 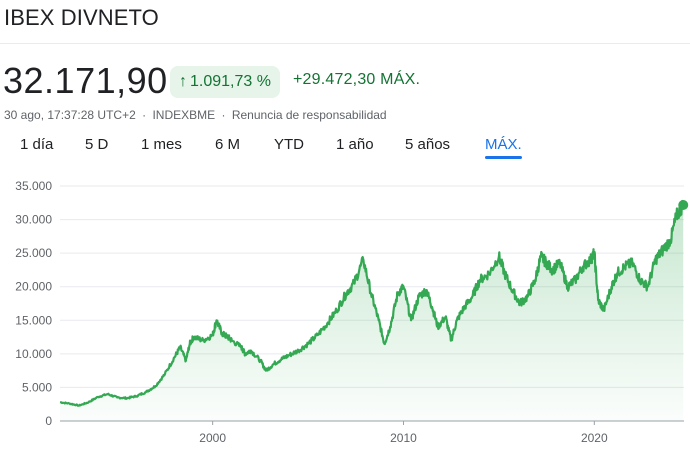 I want to click on x-axis-labels: 2000 2010 2020, so click(x=403, y=438).